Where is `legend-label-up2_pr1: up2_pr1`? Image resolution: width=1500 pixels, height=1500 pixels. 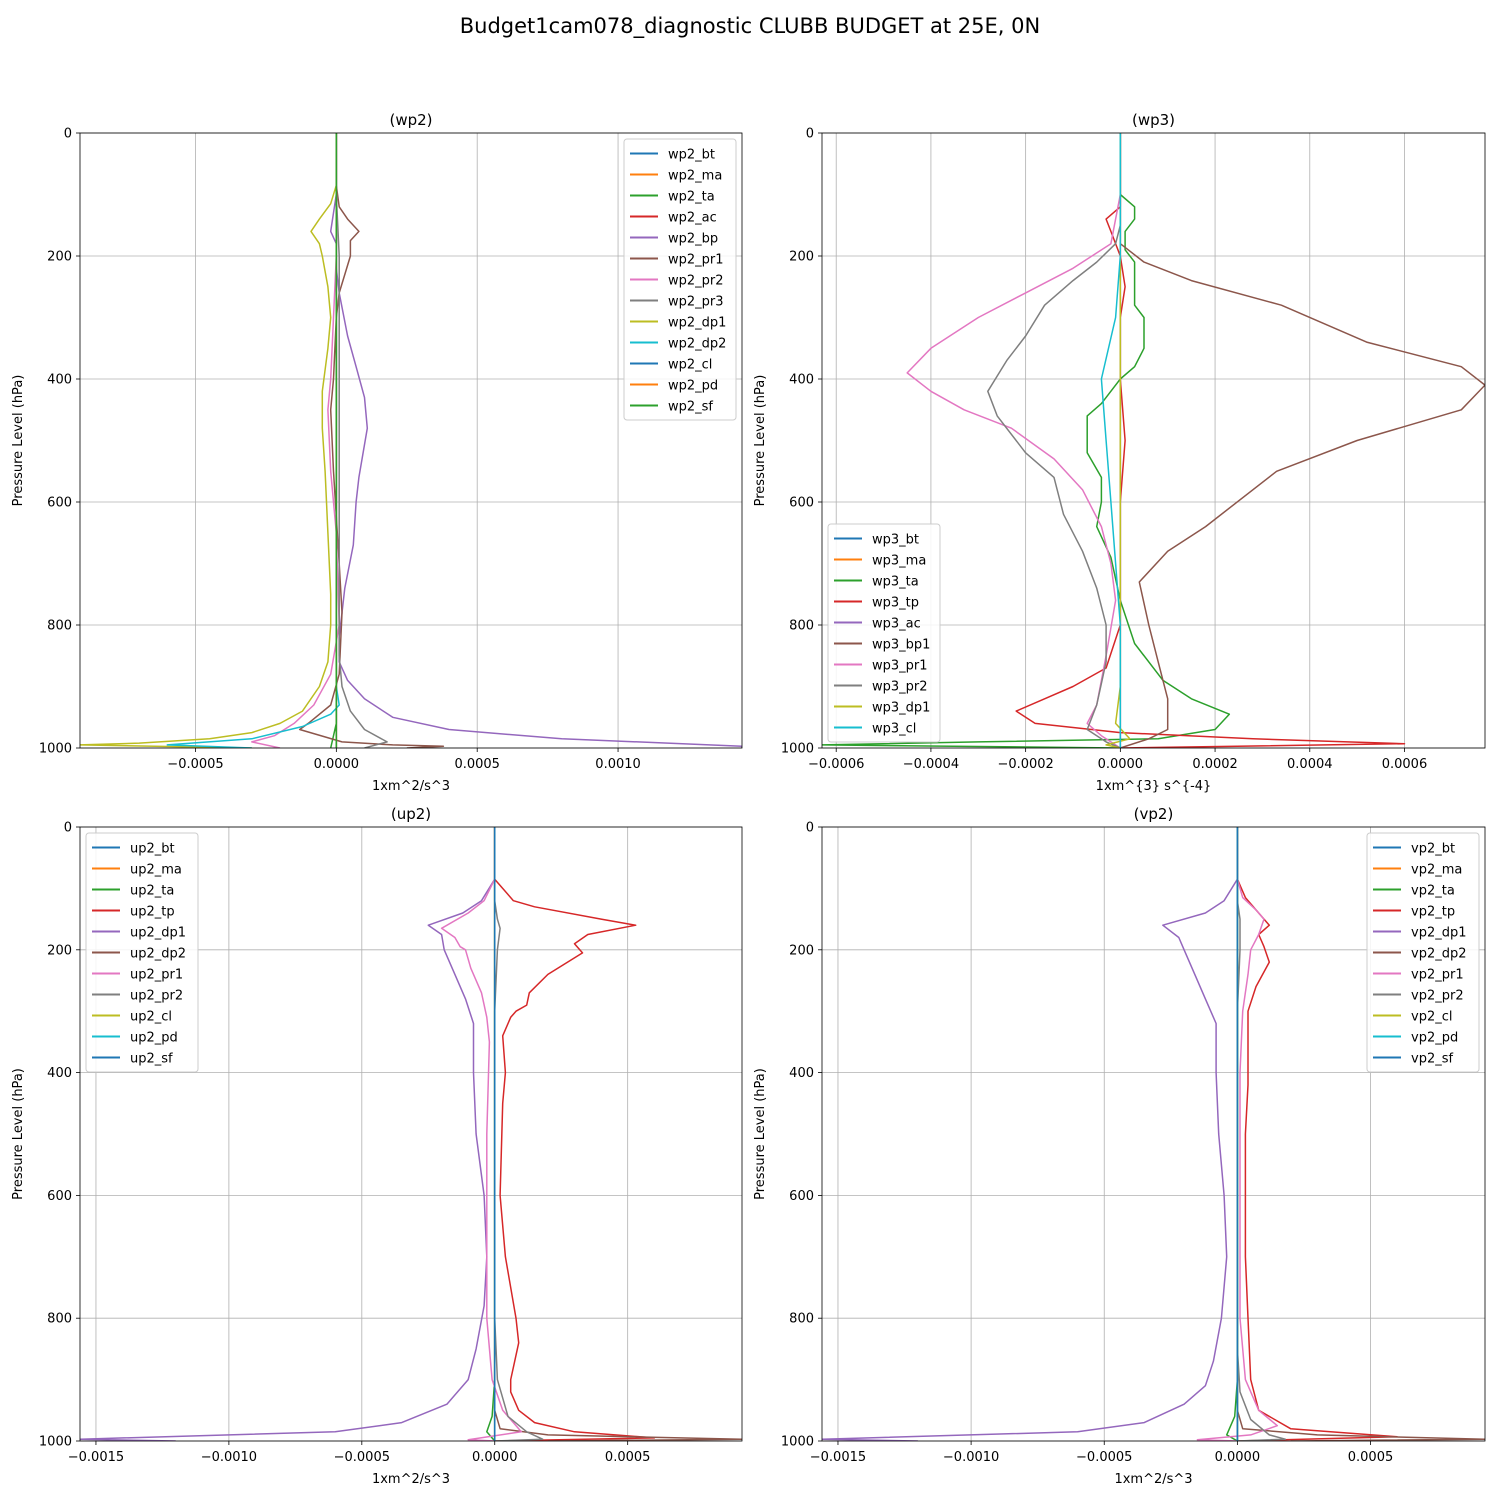 legend-label-up2_pr1: up2_pr1 is located at coordinates (156, 975).